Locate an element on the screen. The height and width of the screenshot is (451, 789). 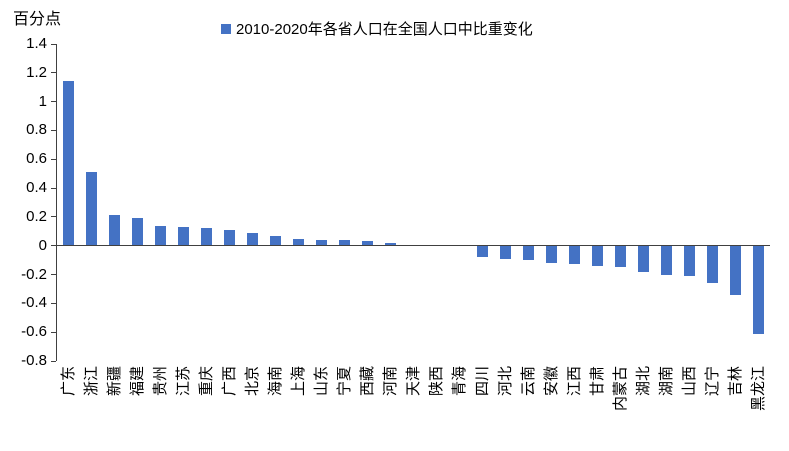
y-axis-tick-label: 0.4 is located at coordinates (36, 188).